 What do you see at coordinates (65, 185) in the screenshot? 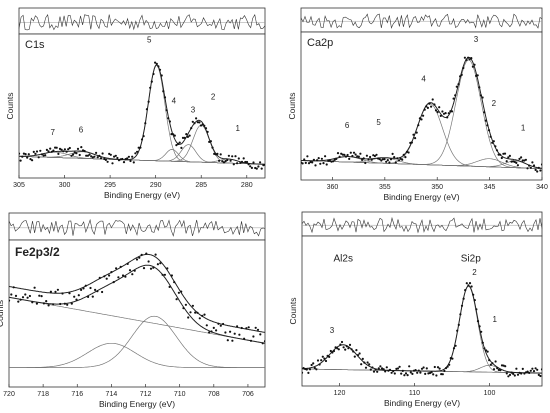
I see `x-tick-label: 300` at bounding box center [65, 185].